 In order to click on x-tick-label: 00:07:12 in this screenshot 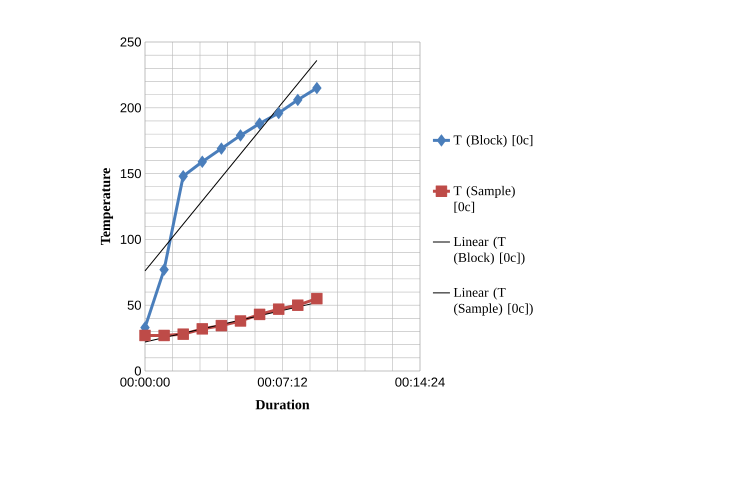, I will do `click(283, 382)`.